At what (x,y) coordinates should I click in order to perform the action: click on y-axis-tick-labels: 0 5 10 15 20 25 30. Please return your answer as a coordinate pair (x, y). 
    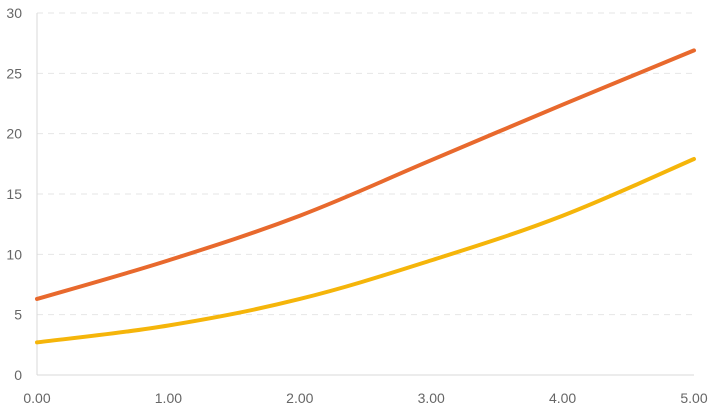
    Looking at the image, I should click on (14, 194).